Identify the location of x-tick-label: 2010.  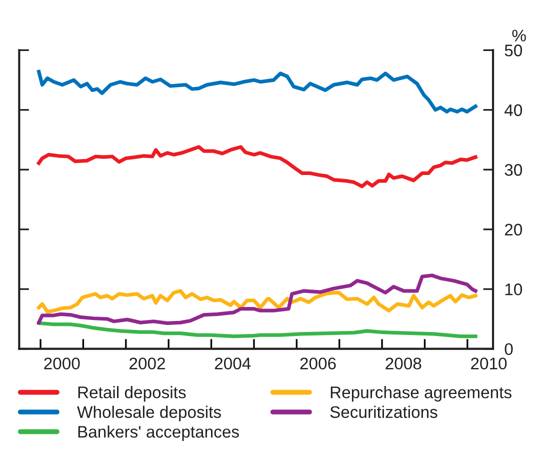
(489, 364).